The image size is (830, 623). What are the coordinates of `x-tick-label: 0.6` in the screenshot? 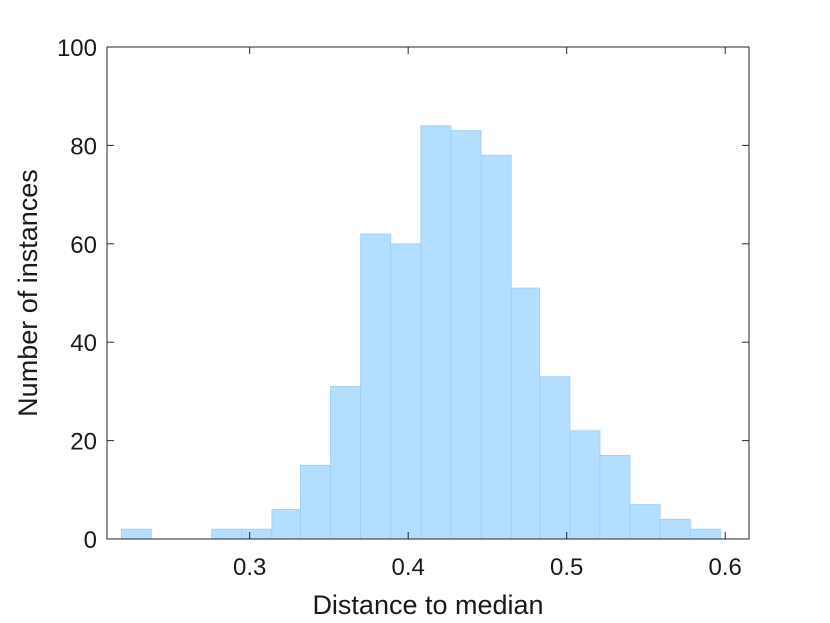 It's located at (725, 567).